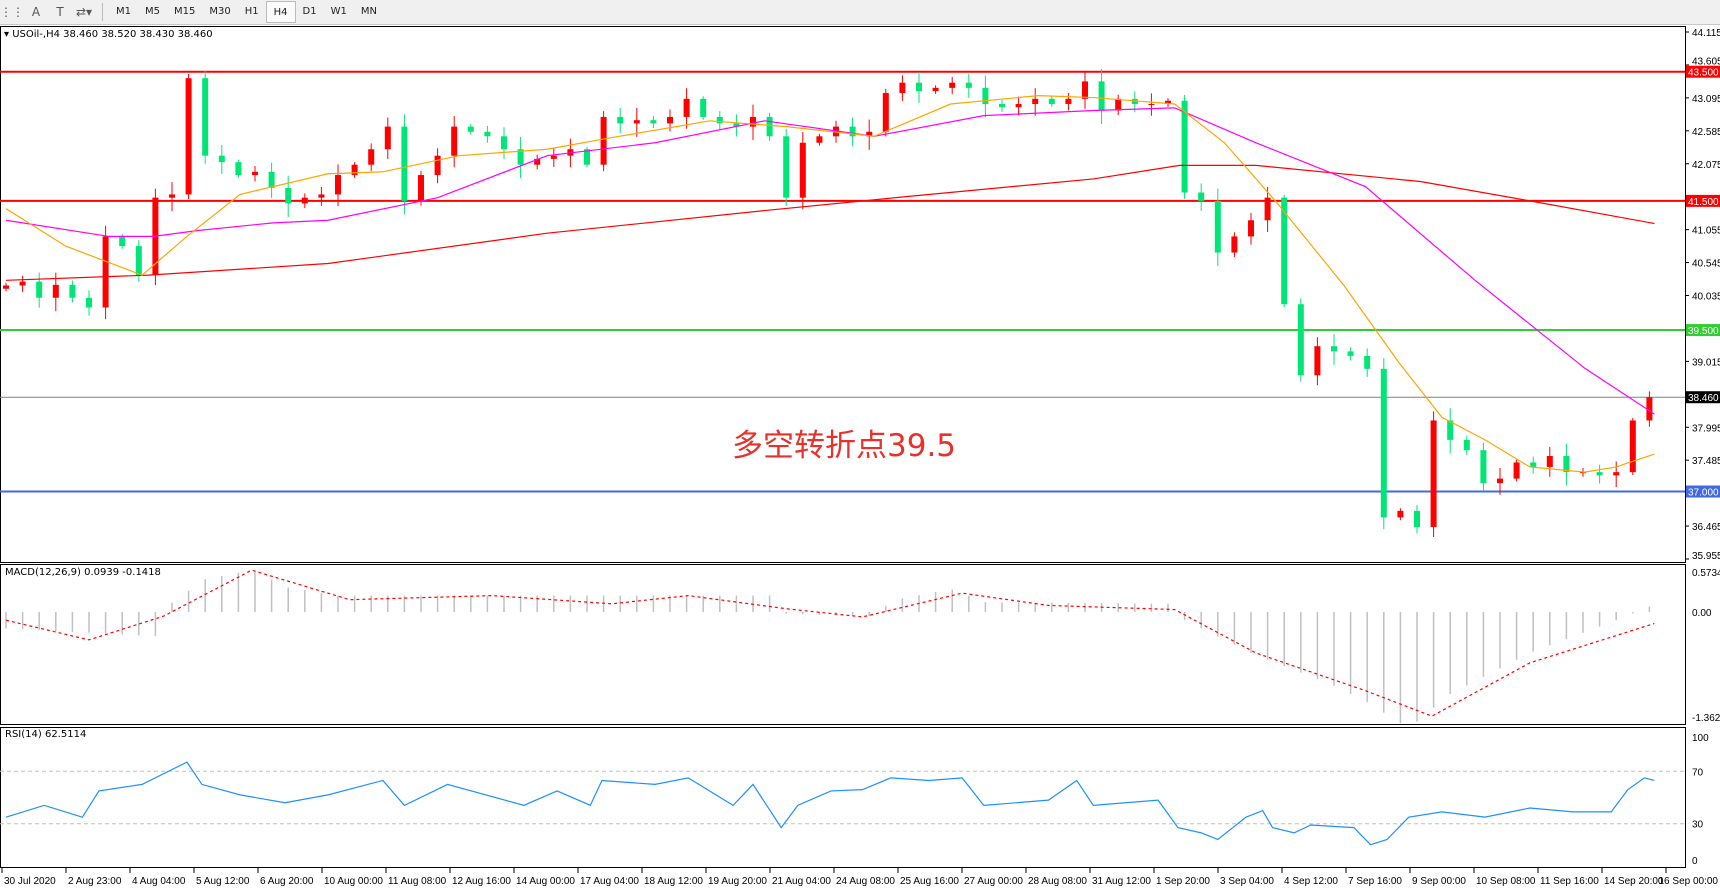 This screenshot has width=1720, height=893. Describe the element at coordinates (84, 12) in the screenshot. I see `arrows-icon: ⇄▾` at that location.